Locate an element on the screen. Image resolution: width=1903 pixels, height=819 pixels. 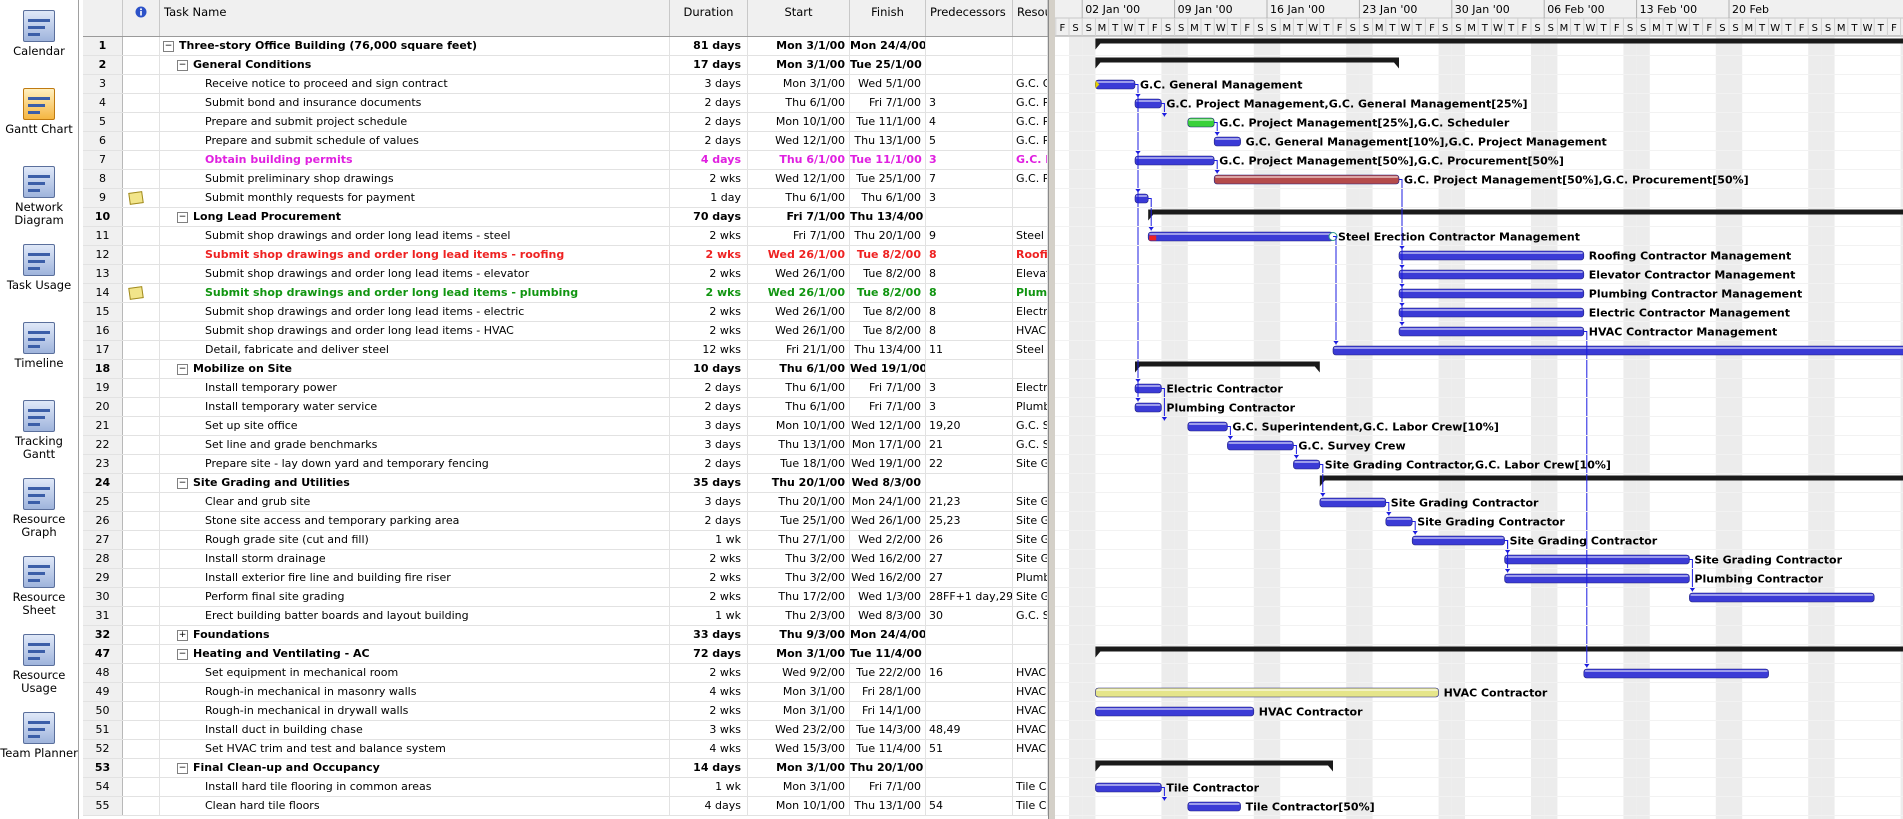
duration-cell: 1 day is located at coordinates (709, 198).